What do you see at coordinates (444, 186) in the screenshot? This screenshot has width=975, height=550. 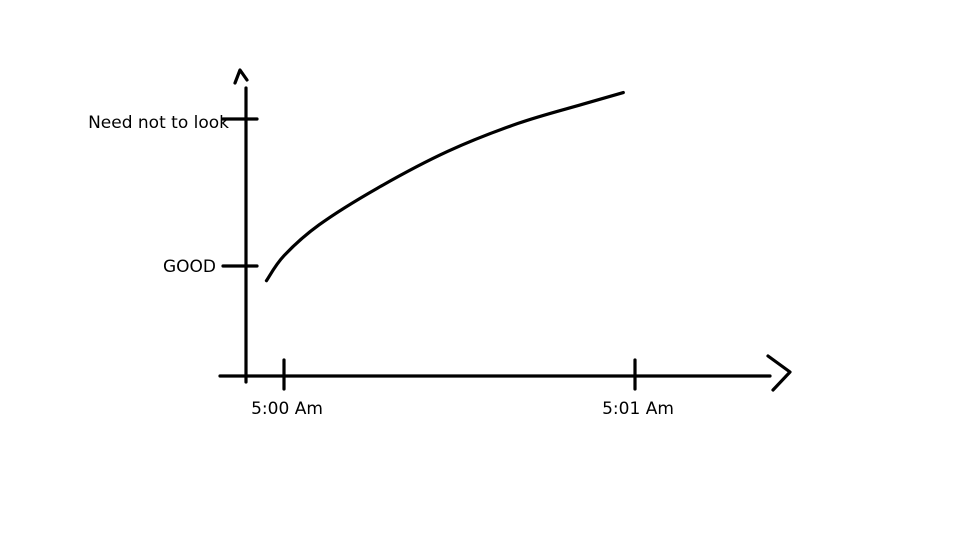 I see `series-line` at bounding box center [444, 186].